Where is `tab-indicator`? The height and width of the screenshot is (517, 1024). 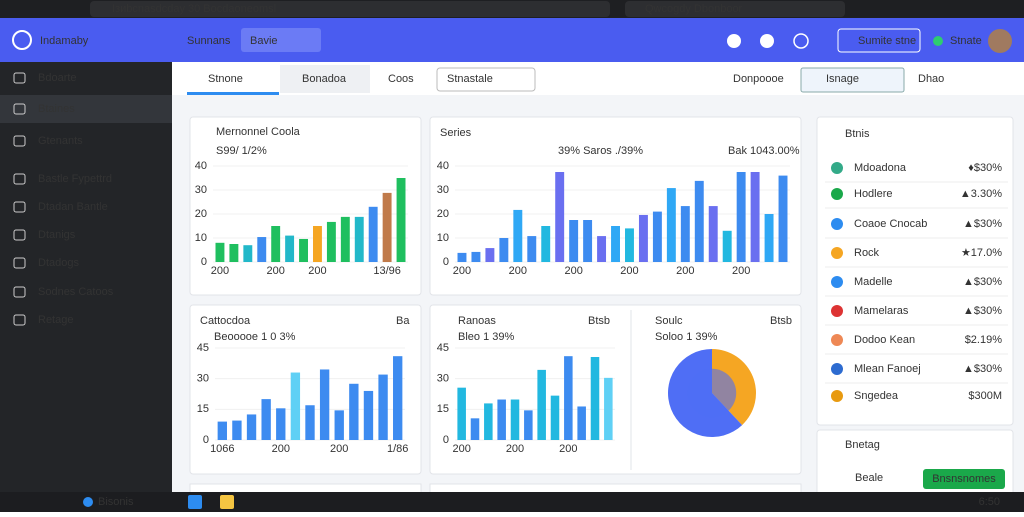 tab-indicator is located at coordinates (233, 93).